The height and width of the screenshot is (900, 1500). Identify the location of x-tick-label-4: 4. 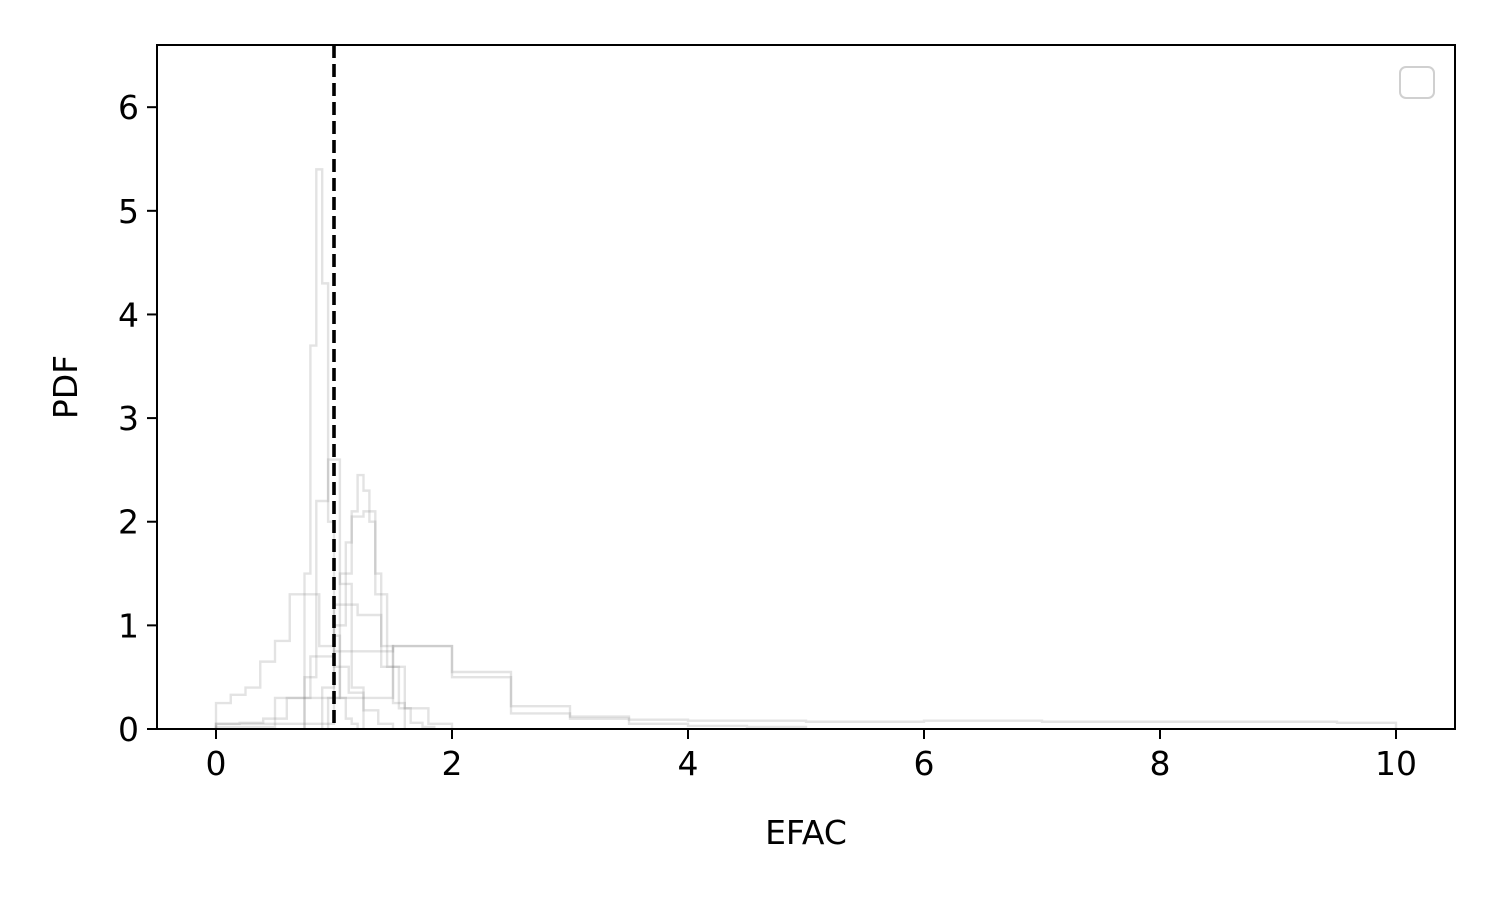
(688, 763).